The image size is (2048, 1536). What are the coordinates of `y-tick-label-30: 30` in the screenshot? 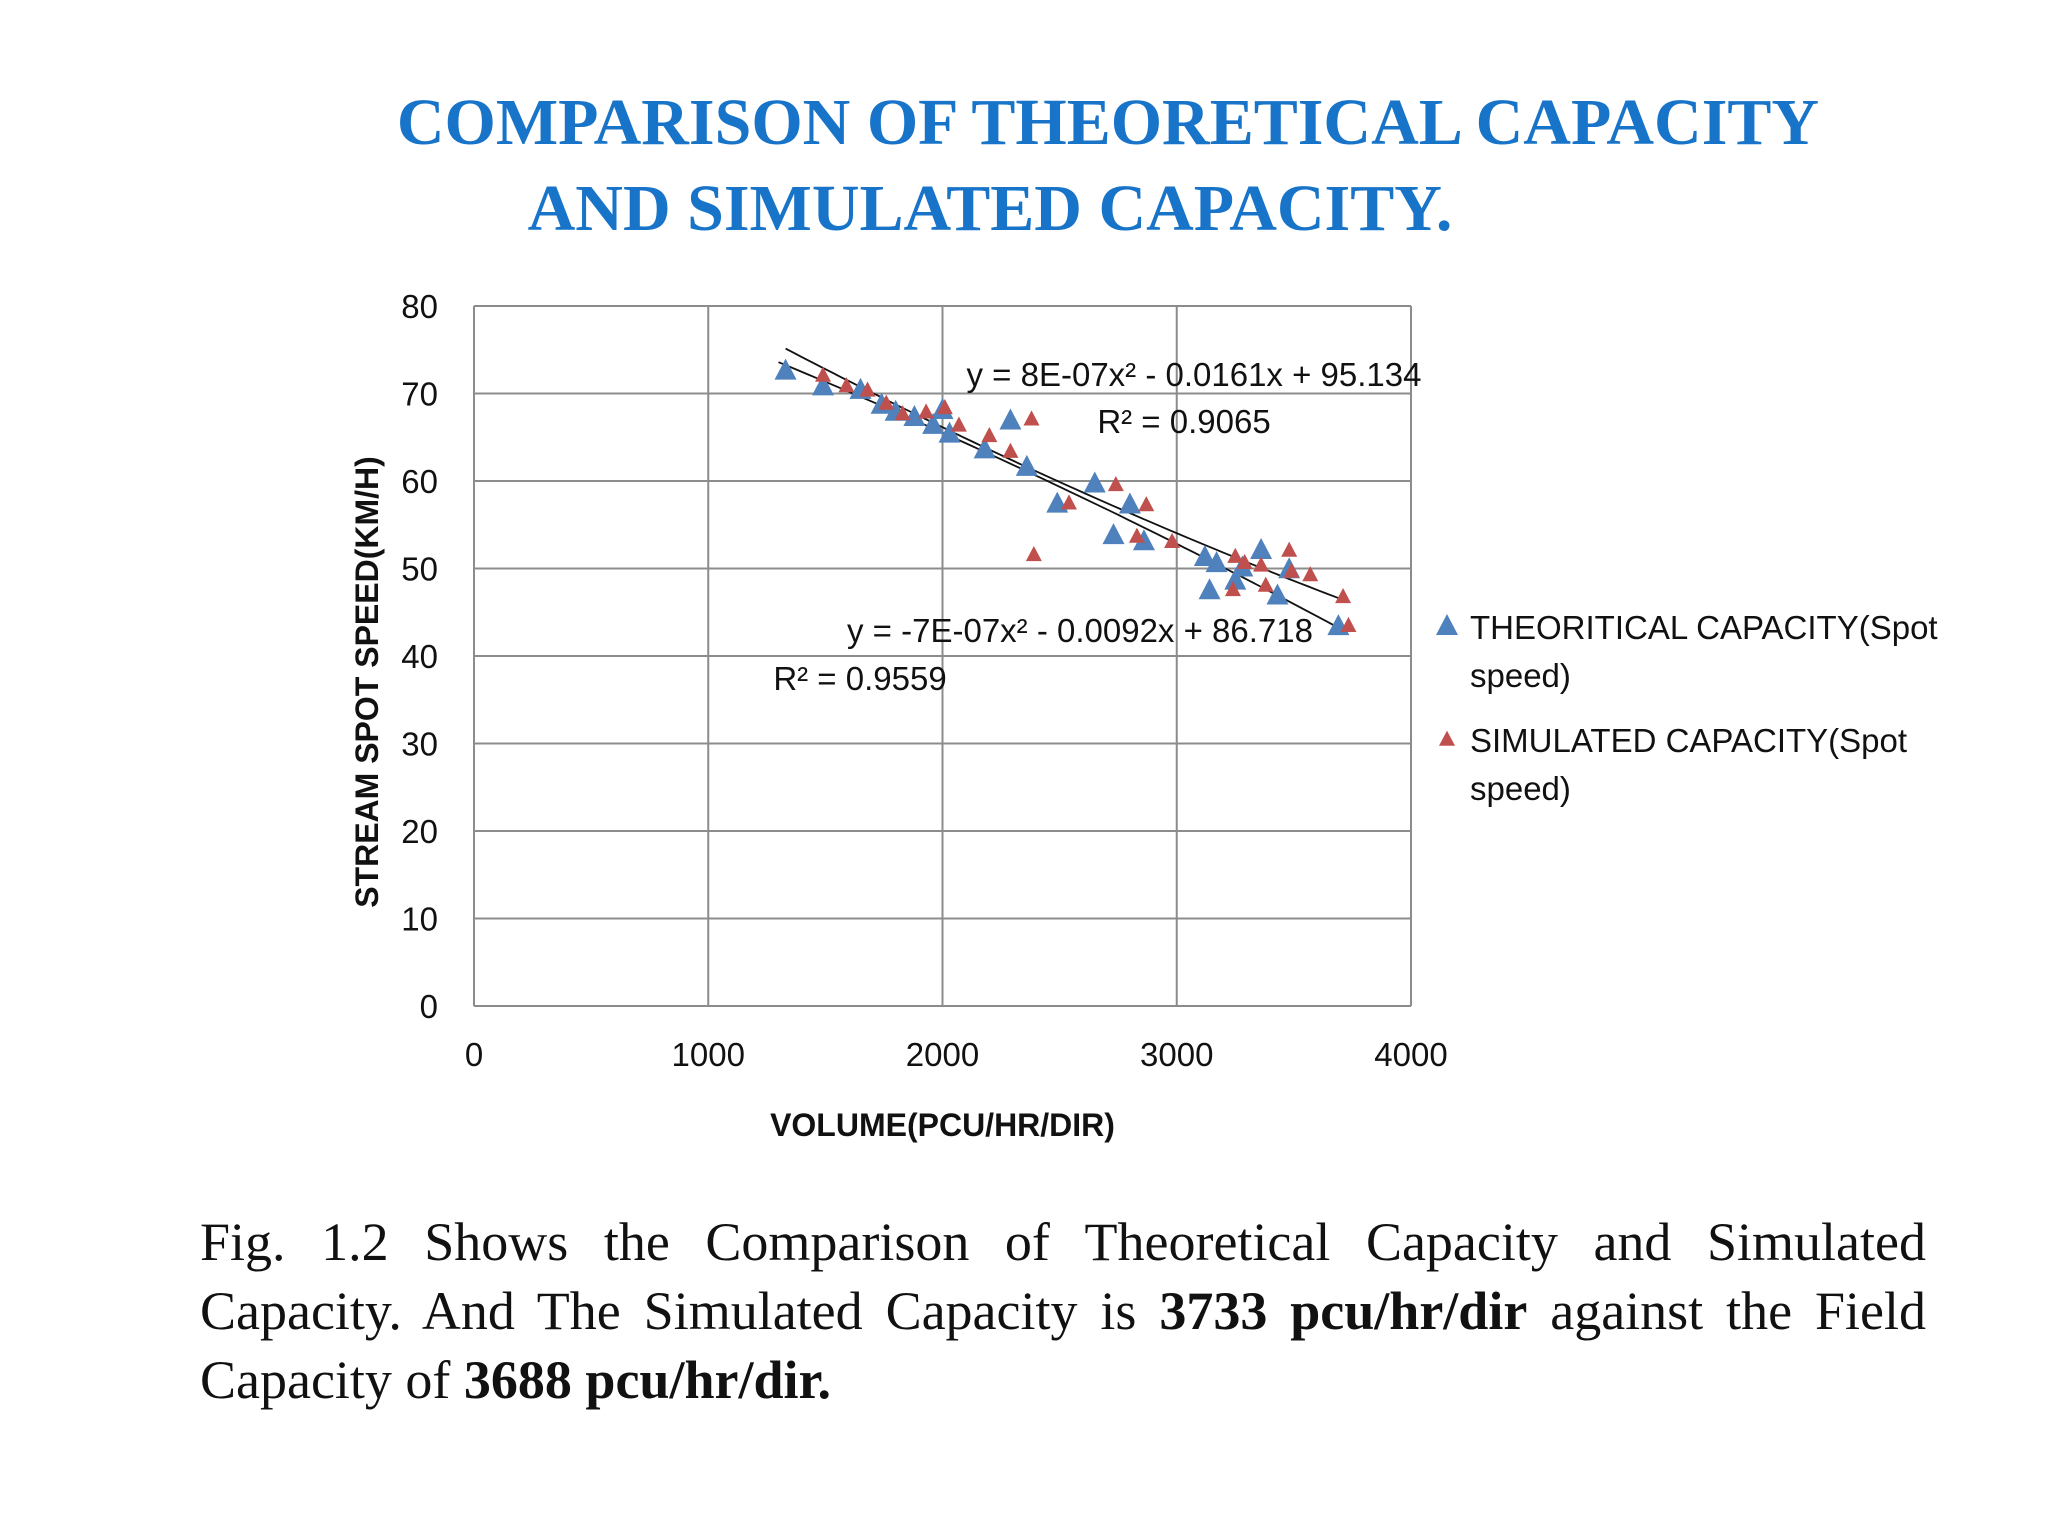 It's located at (419, 744).